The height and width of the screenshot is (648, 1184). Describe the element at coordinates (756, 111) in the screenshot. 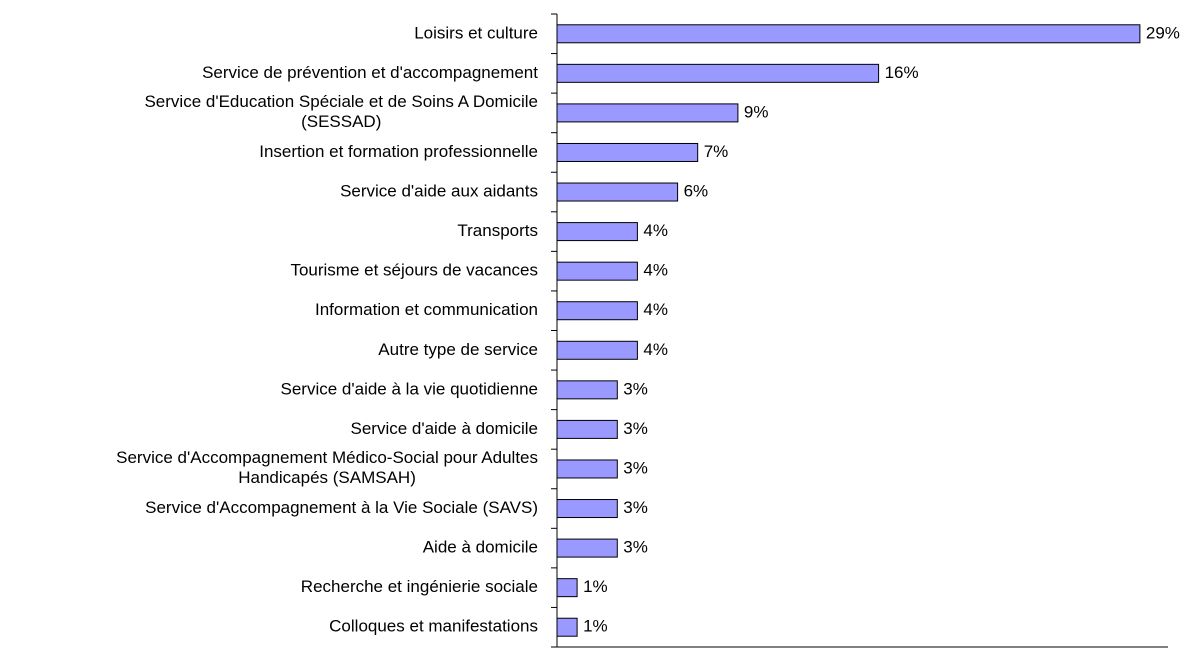

I see `value-label: 9%` at that location.